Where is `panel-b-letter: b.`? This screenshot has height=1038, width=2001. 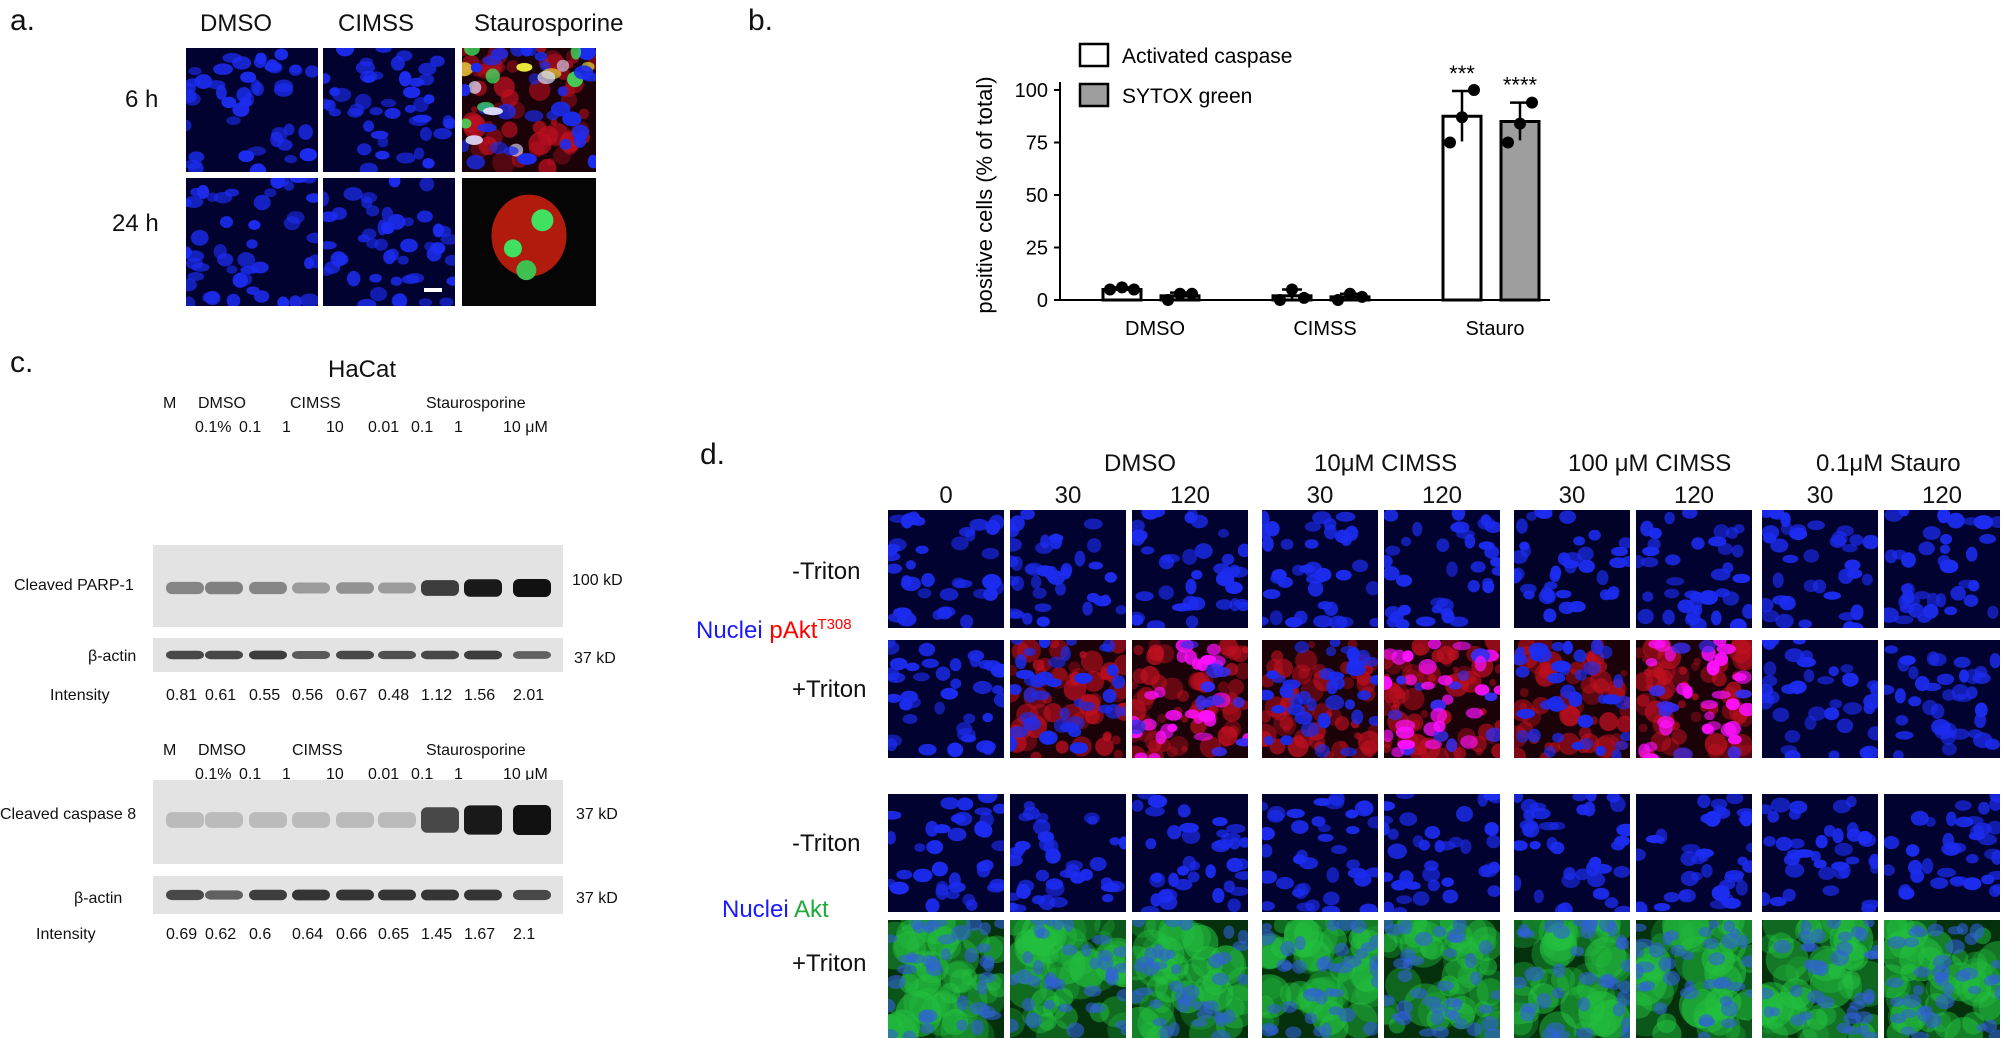 panel-b-letter: b. is located at coordinates (761, 20).